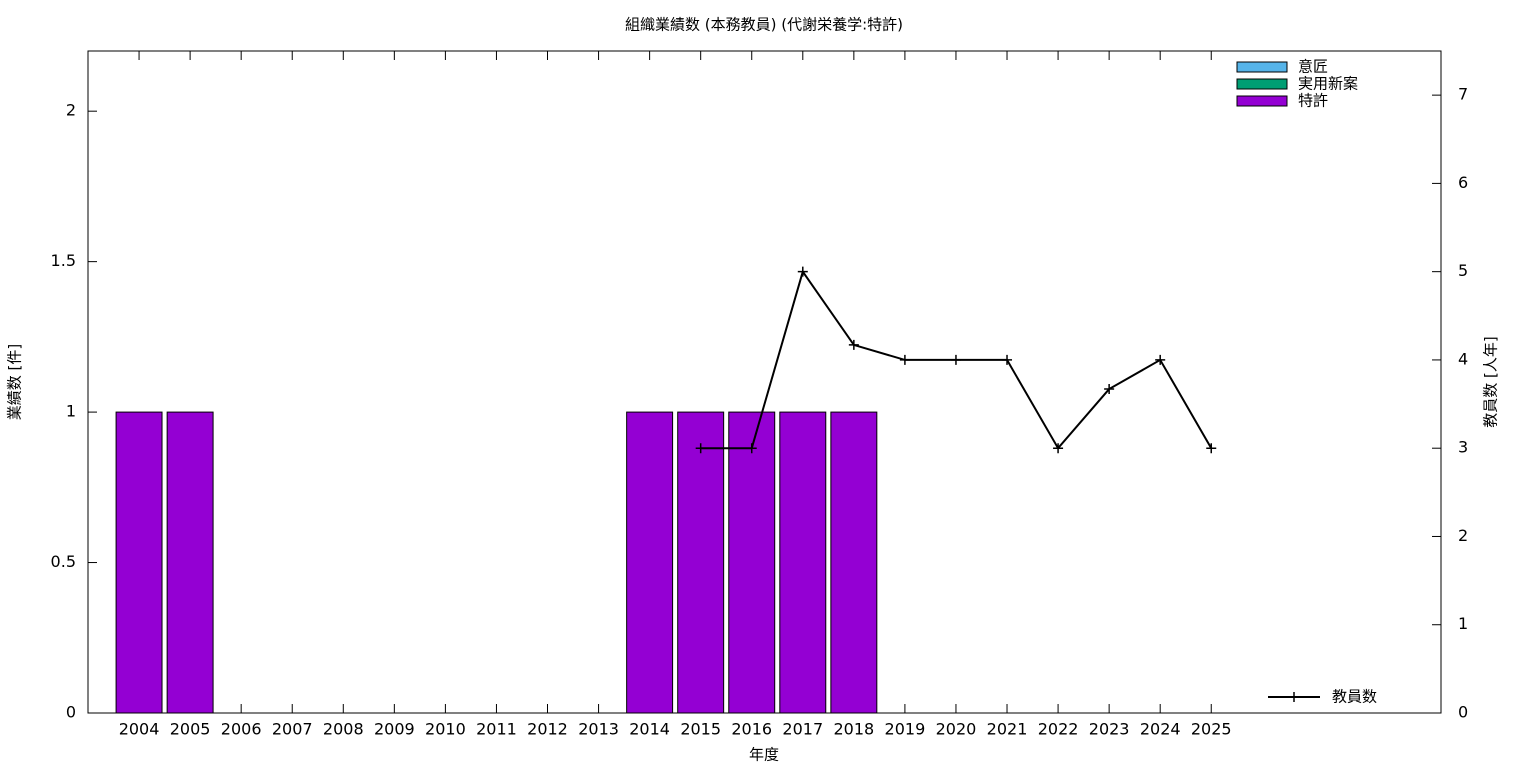 The width and height of the screenshot is (1536, 768). Describe the element at coordinates (63, 260) in the screenshot. I see `y-tick-label: 1.5` at that location.